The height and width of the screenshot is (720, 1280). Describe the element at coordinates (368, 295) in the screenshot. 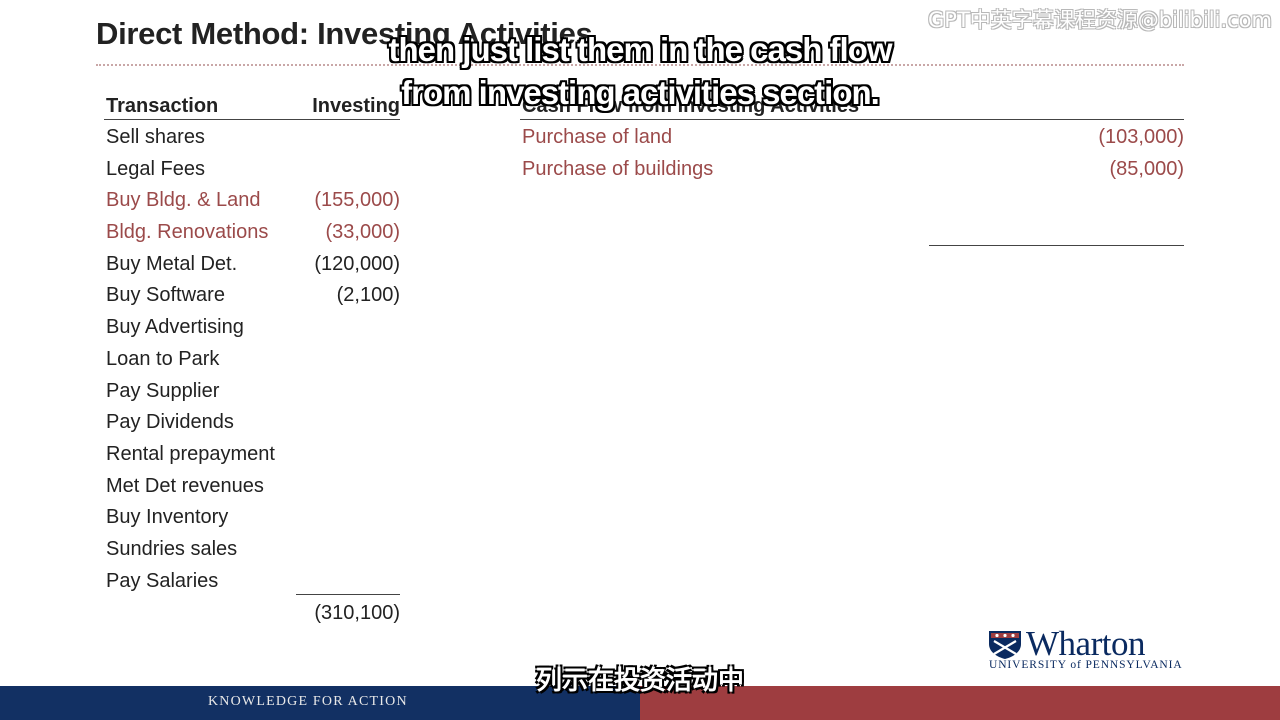

I see `row-value: (2,100)` at that location.